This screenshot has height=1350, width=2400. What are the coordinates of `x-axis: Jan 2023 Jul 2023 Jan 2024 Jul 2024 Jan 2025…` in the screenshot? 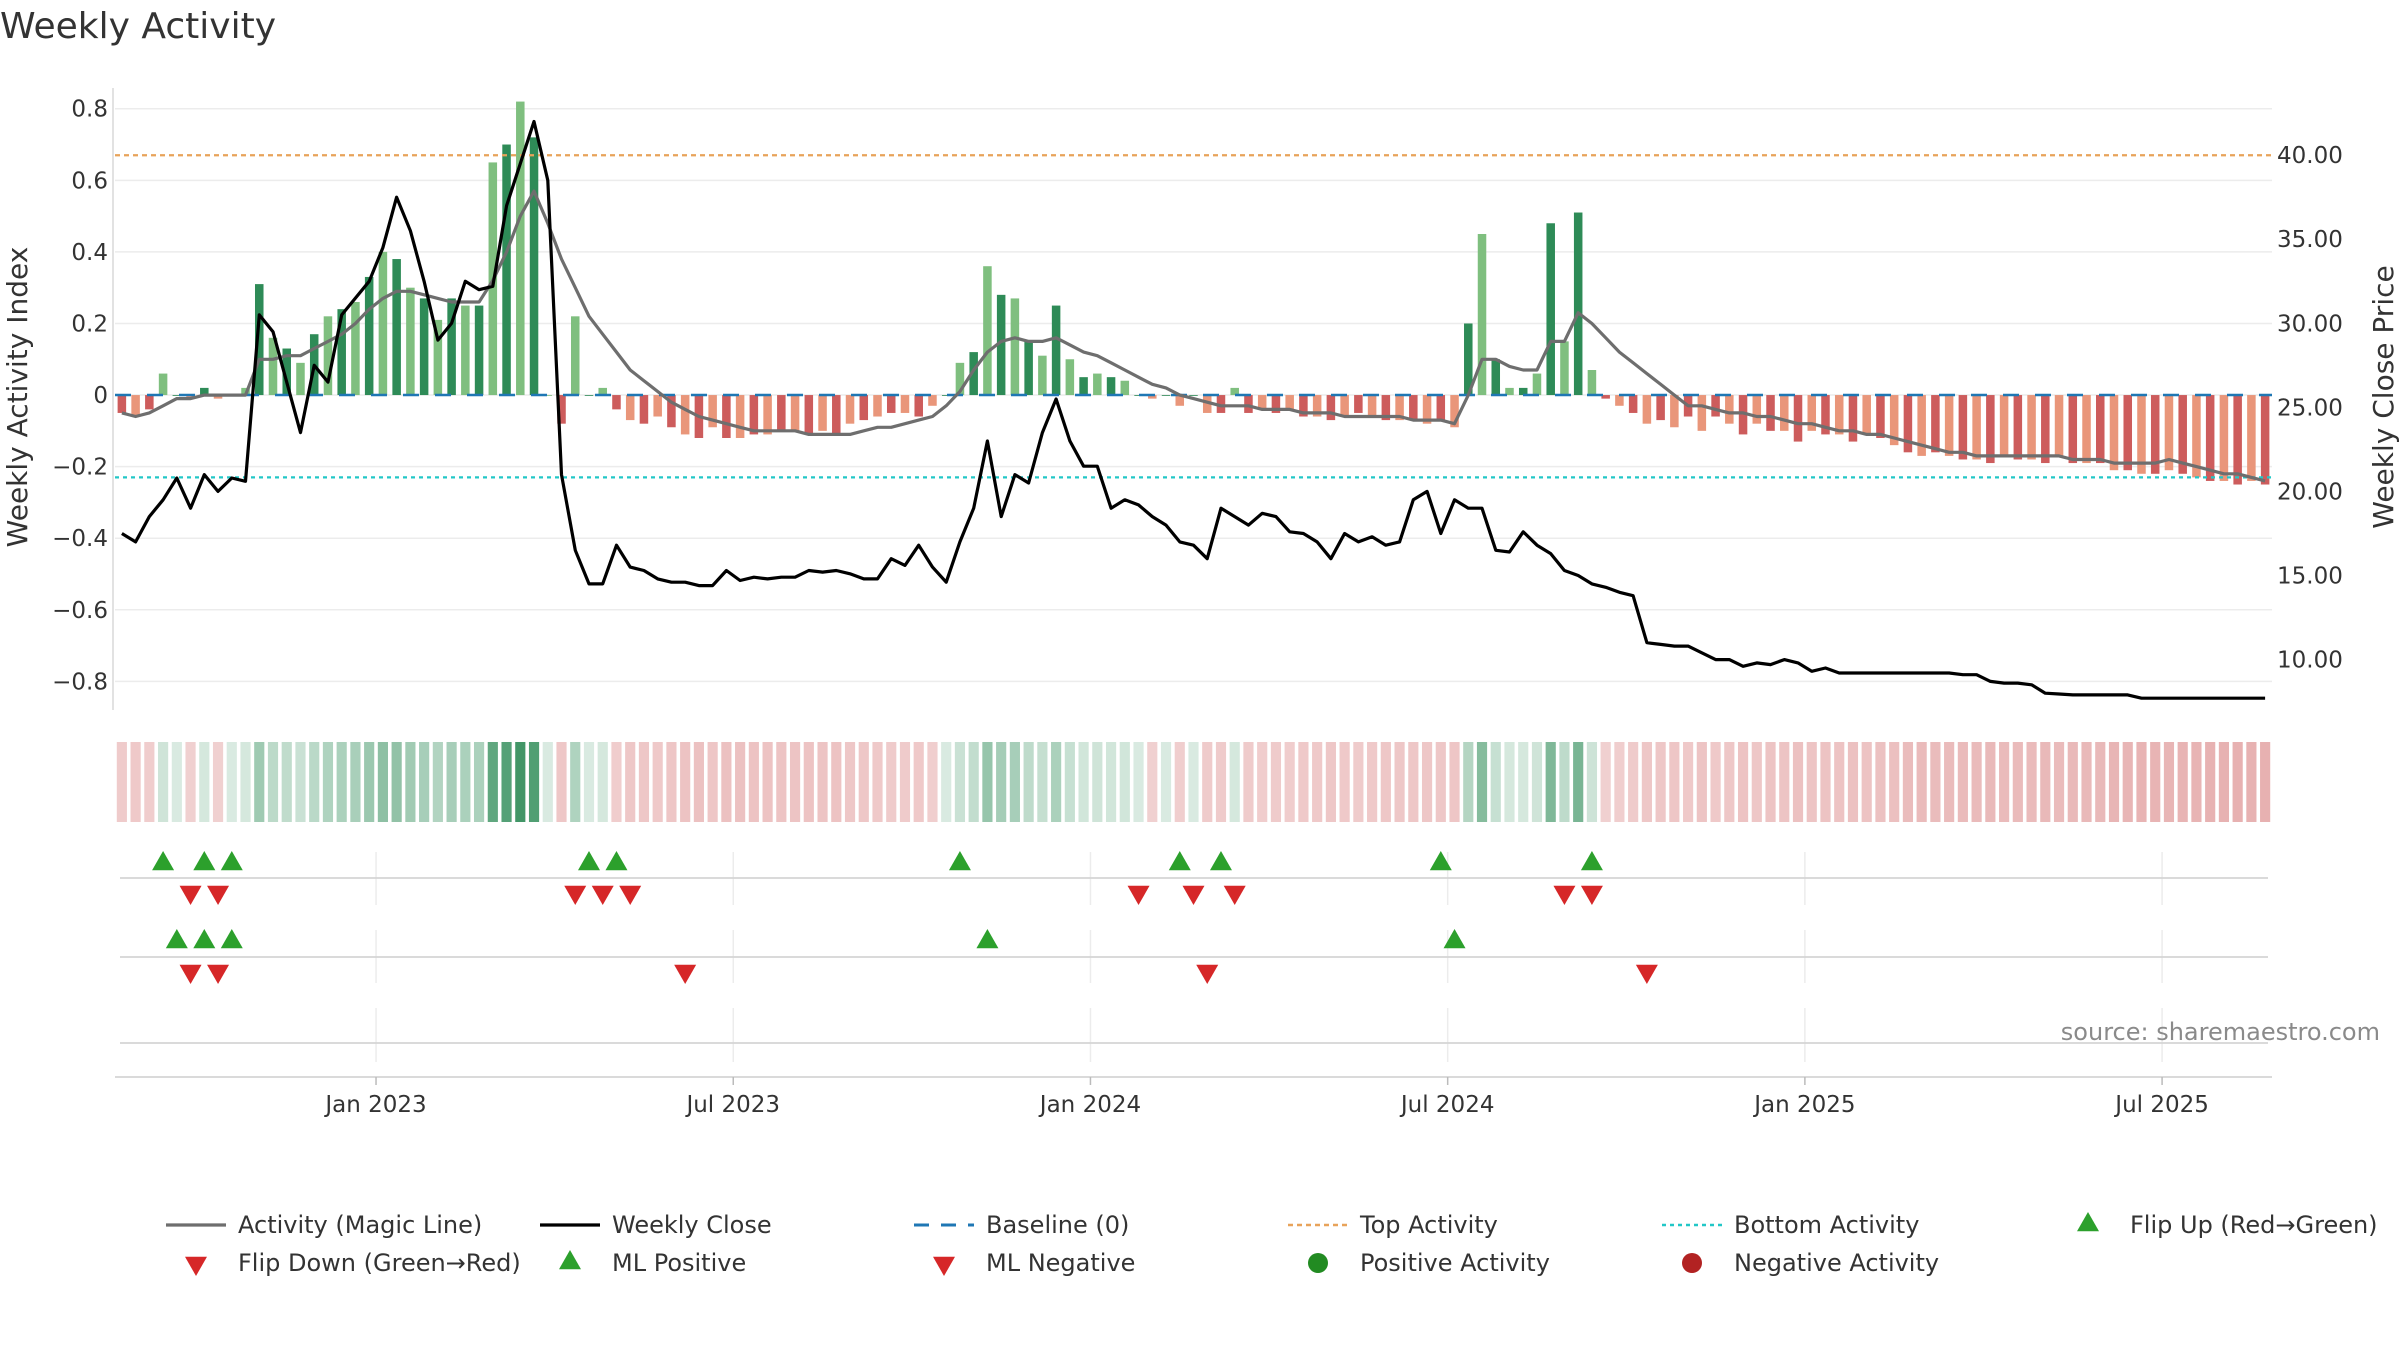 It's located at (1193, 1097).